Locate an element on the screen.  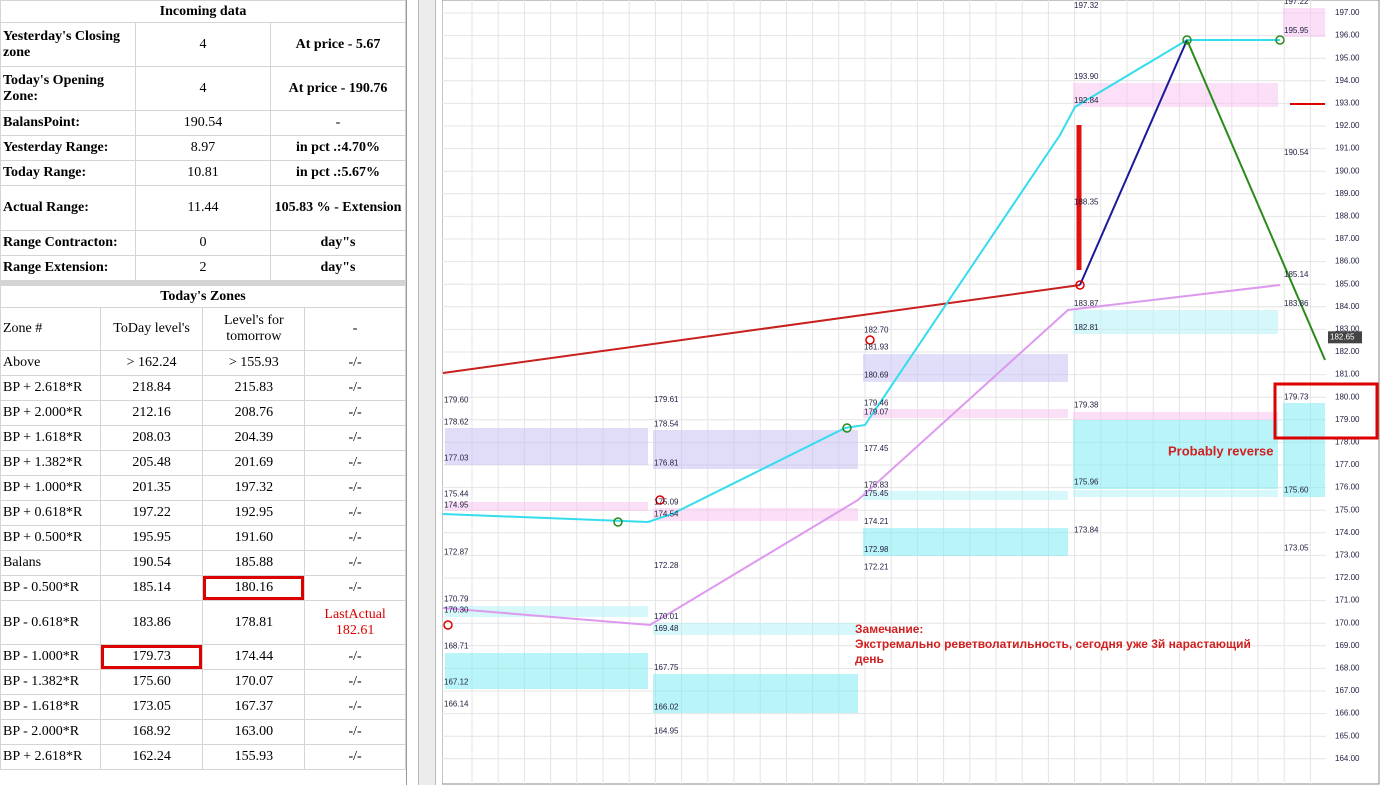
price-axis-label: 180.00 is located at coordinates (1347, 396).